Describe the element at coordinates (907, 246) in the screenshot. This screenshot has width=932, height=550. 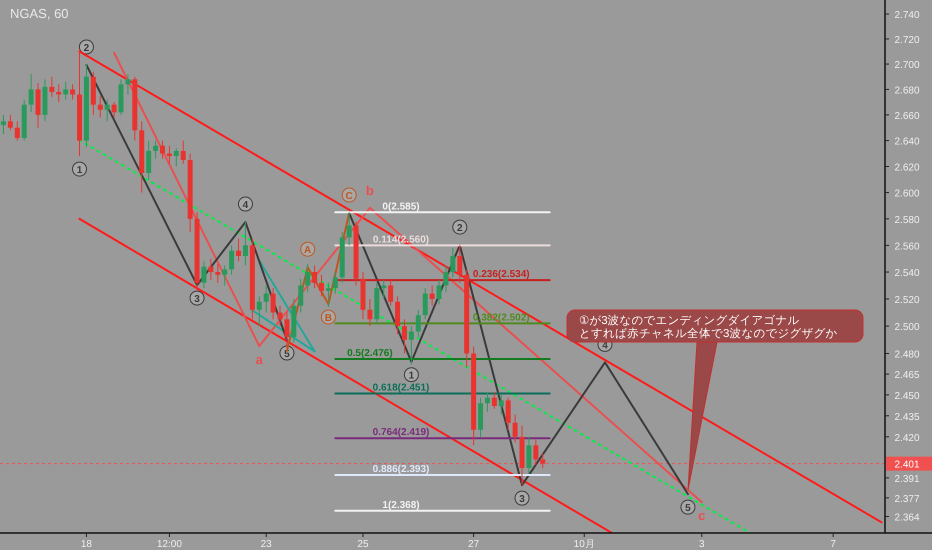
I see `y-tick-label: 2.560` at that location.